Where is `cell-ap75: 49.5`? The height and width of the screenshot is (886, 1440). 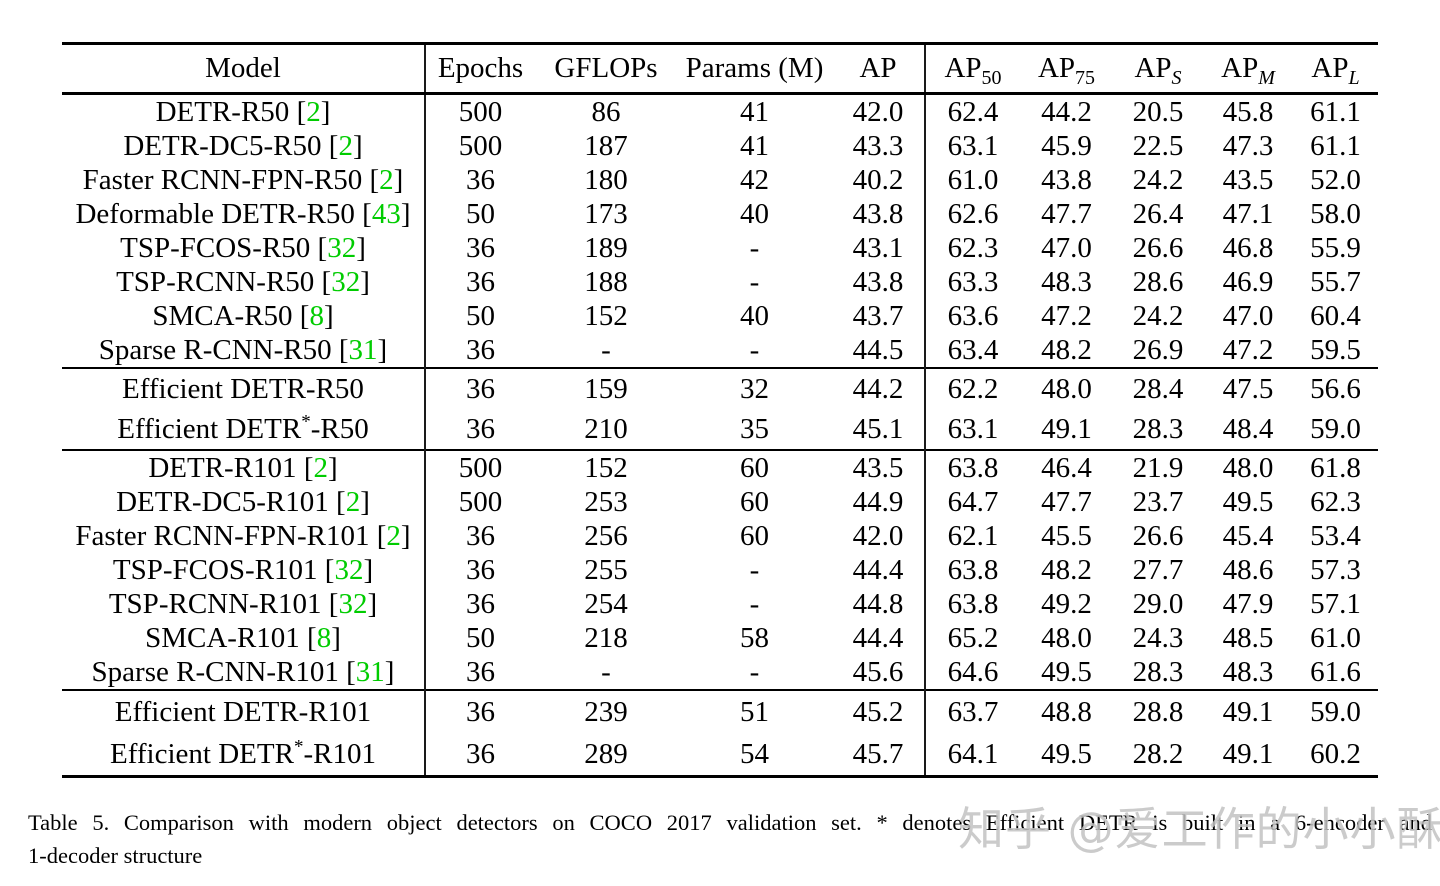 cell-ap75: 49.5 is located at coordinates (1066, 754).